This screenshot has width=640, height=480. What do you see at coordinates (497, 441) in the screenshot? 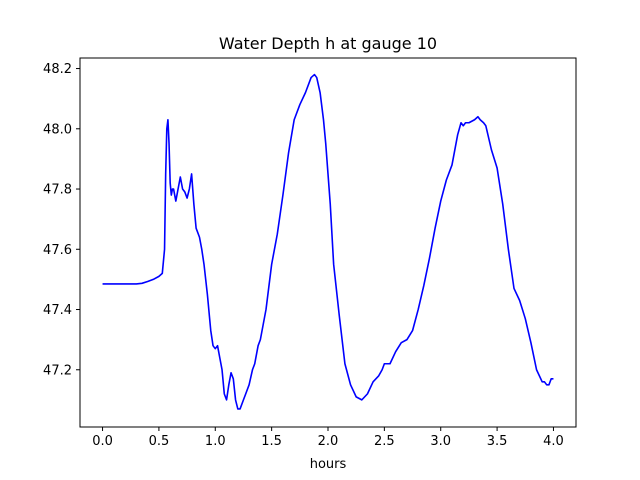
I see `x-tick-label: 3.5` at bounding box center [497, 441].